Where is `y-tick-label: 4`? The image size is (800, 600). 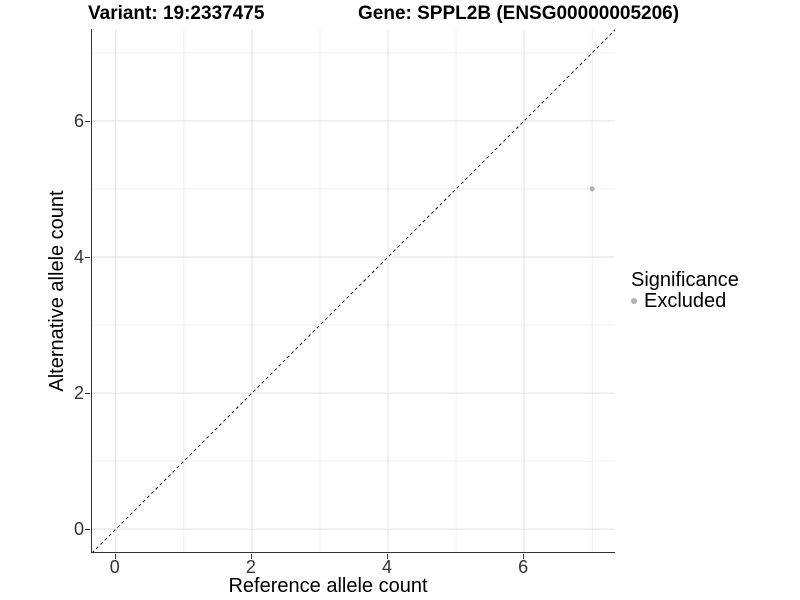 y-tick-label: 4 is located at coordinates (78, 256).